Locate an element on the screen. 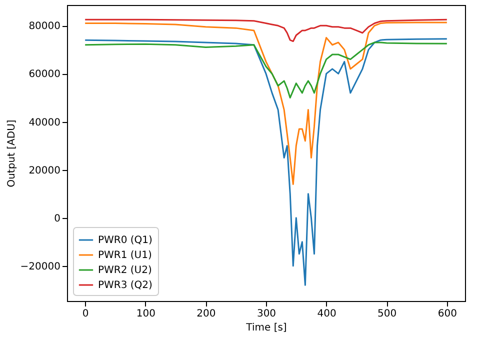 This screenshot has height=347, width=483. x-tick-label: 300 is located at coordinates (266, 314).